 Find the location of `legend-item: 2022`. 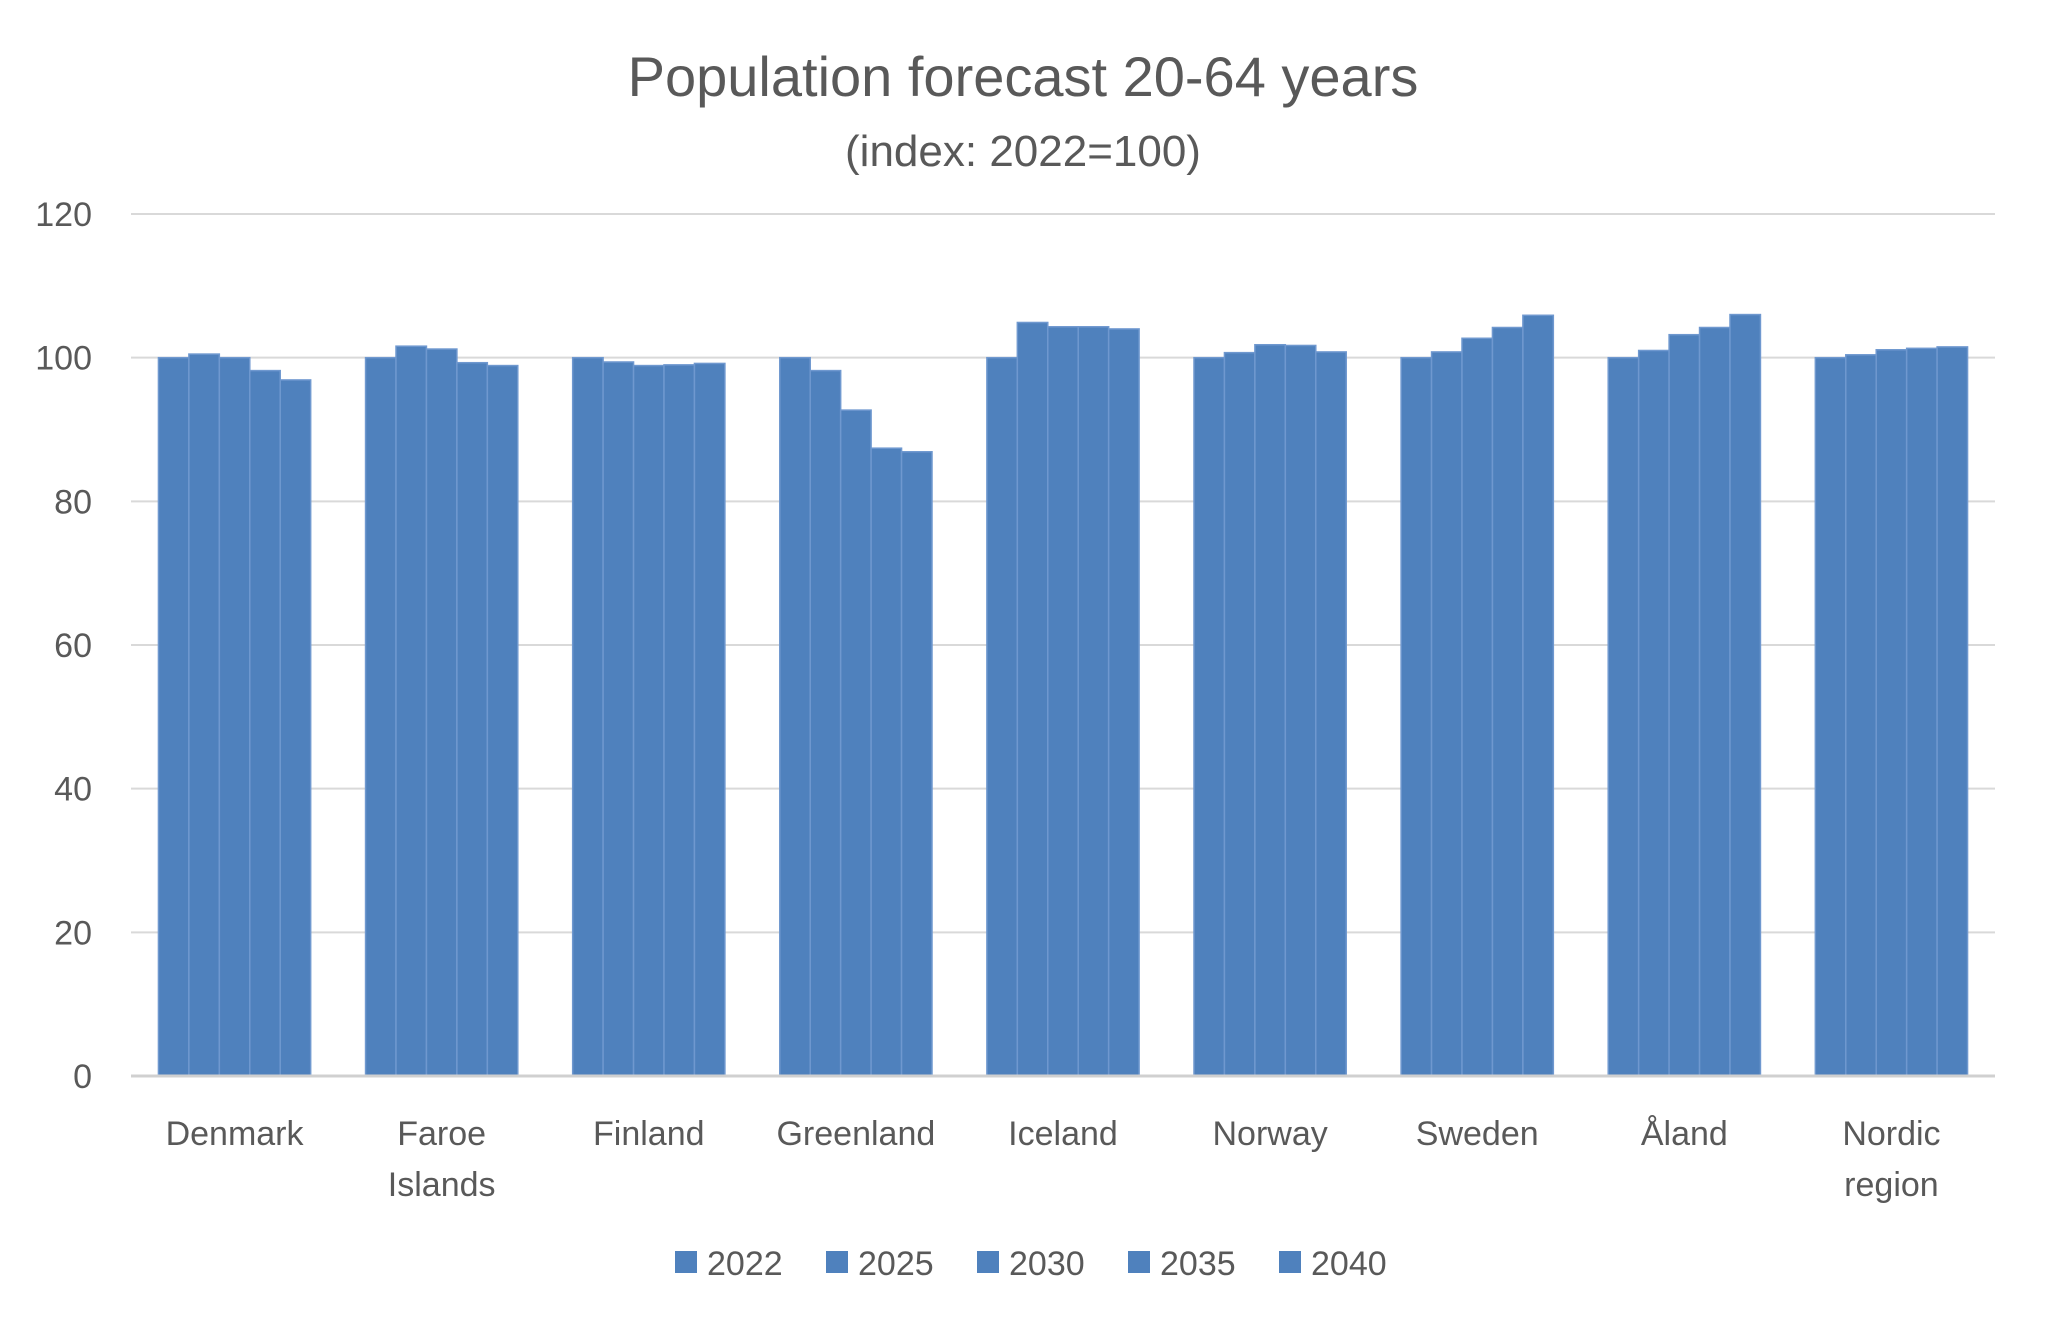

legend-item: 2022 is located at coordinates (729, 1264).